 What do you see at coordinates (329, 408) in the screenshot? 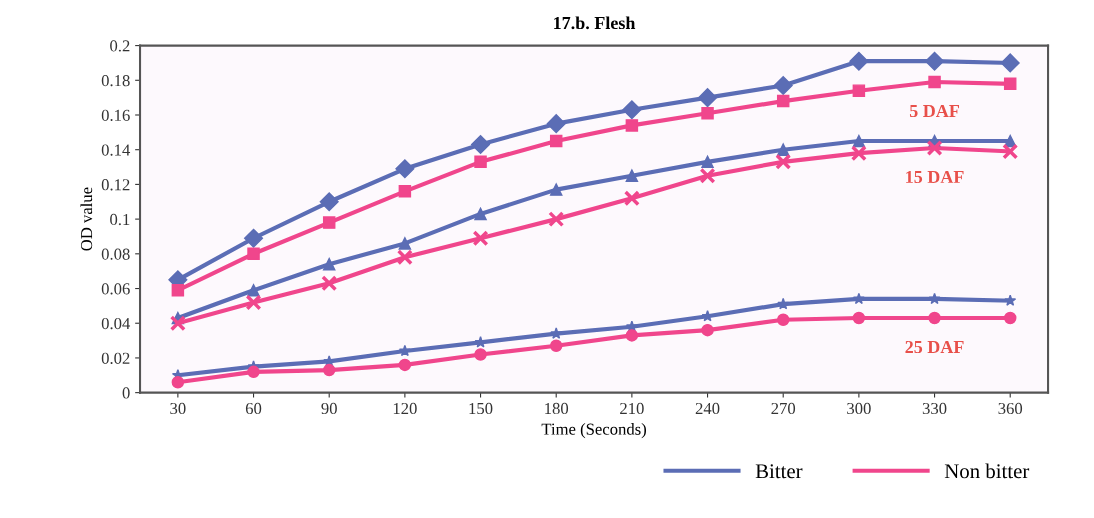
I see `x-tick-label: 90` at bounding box center [329, 408].